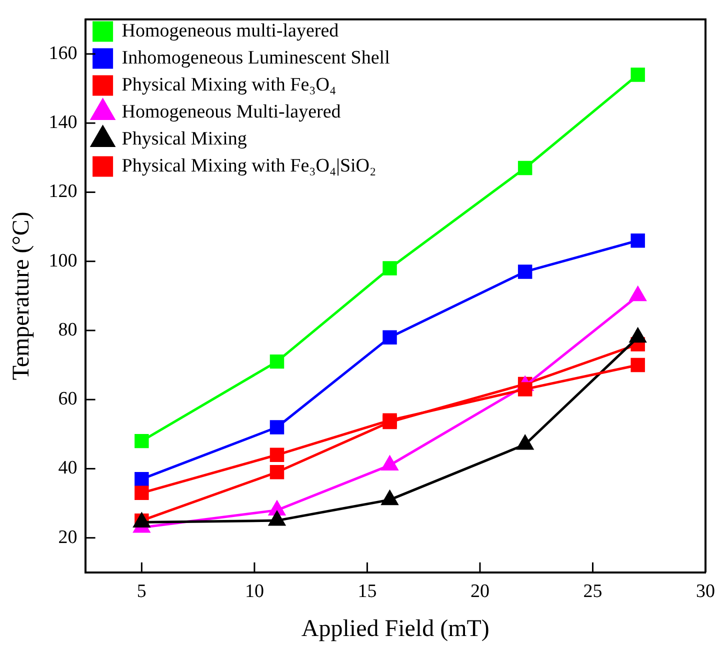 The image size is (723, 648). What do you see at coordinates (68, 399) in the screenshot?
I see `y-tick-label: 60` at bounding box center [68, 399].